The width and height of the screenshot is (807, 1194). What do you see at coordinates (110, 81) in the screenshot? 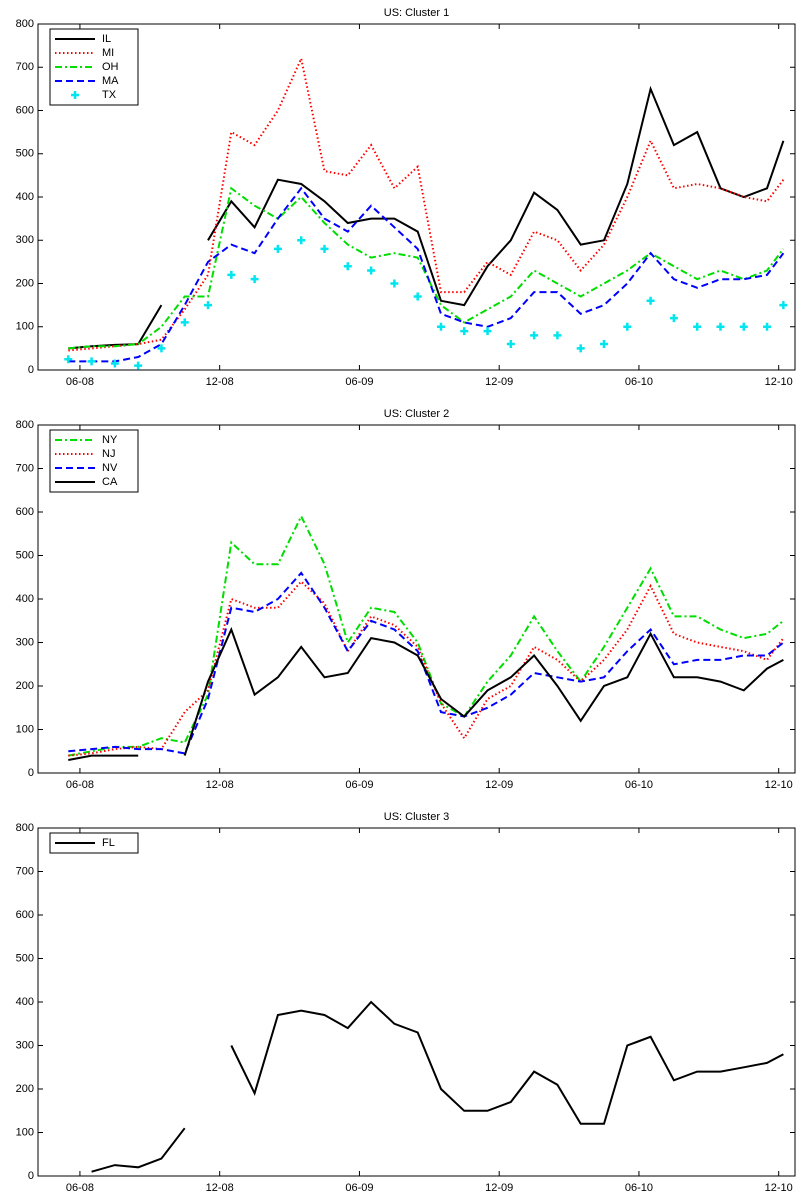
I see `legend-label: MA` at bounding box center [110, 81].